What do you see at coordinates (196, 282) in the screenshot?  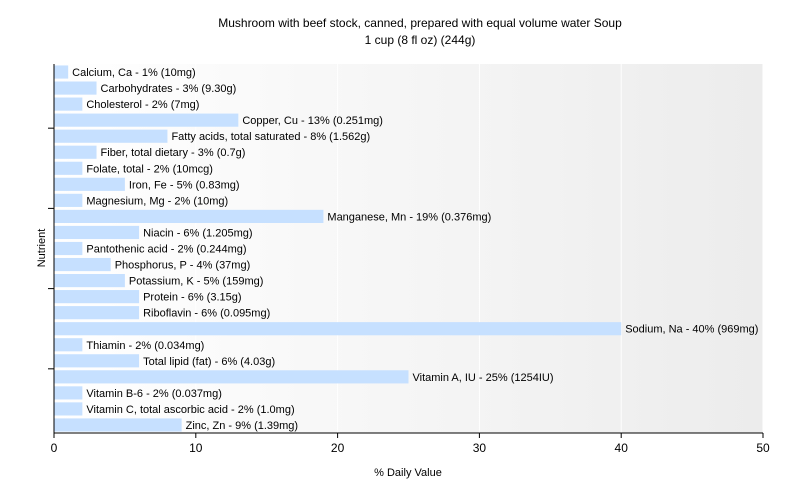 I see `bar-label: Potassium, K - 5% (159mg)` at bounding box center [196, 282].